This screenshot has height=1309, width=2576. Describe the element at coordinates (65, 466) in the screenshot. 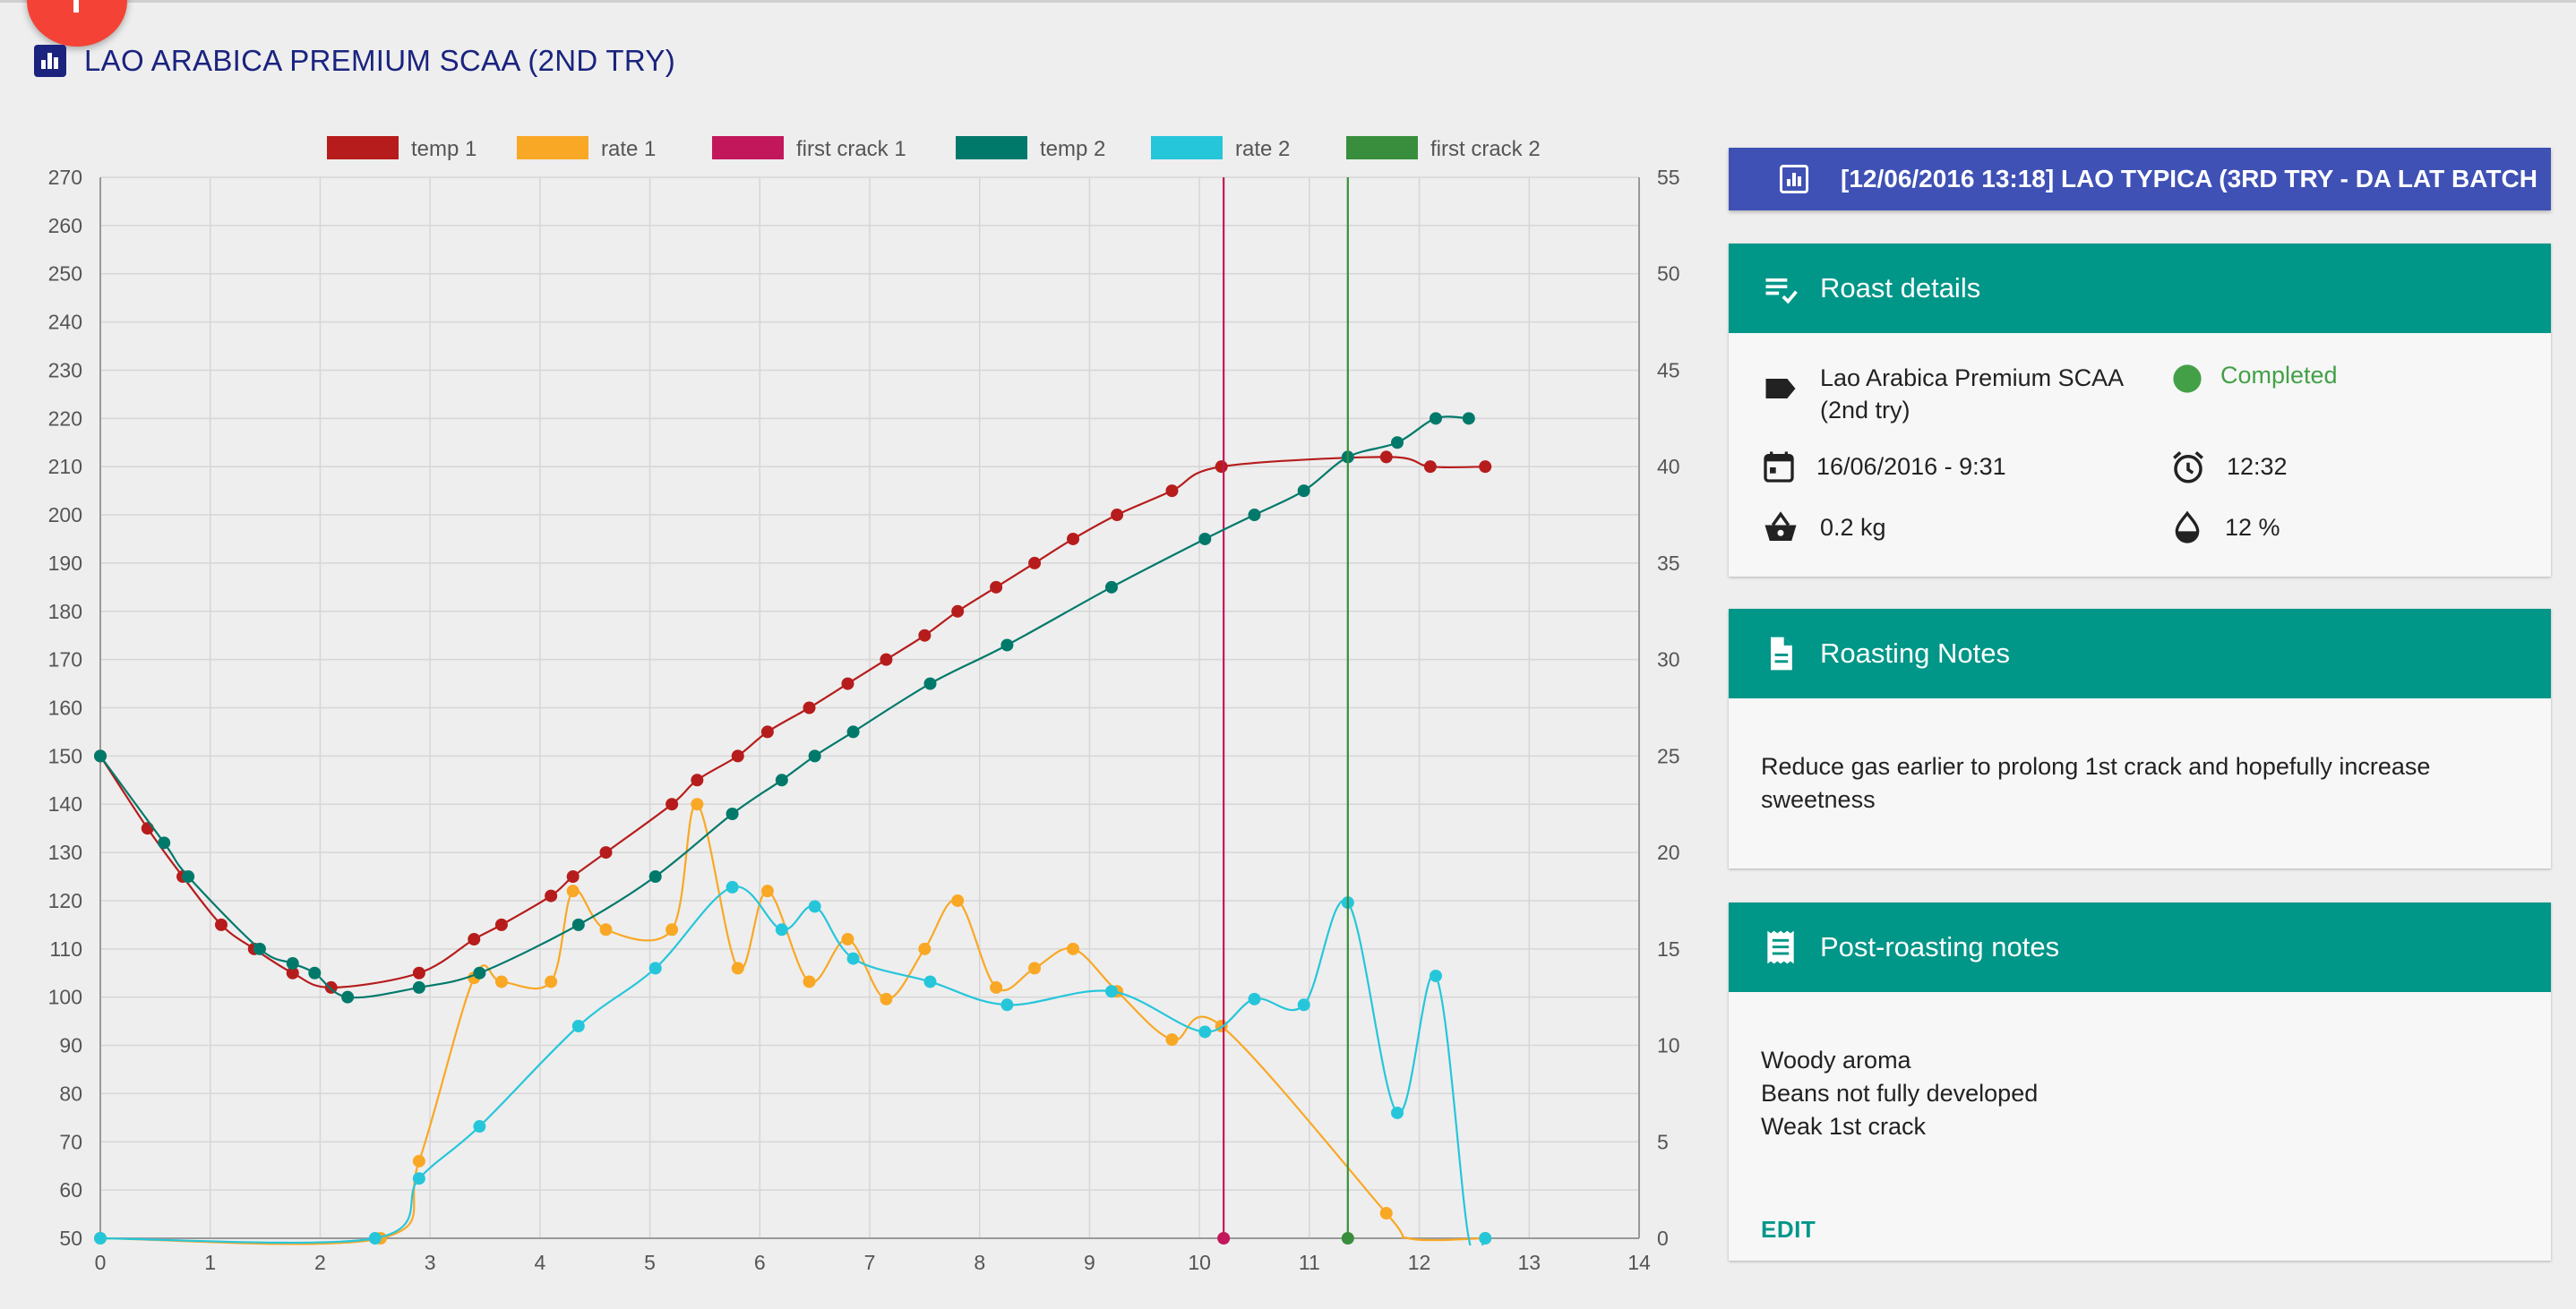

I see `y-left-tick-label: 210` at that location.